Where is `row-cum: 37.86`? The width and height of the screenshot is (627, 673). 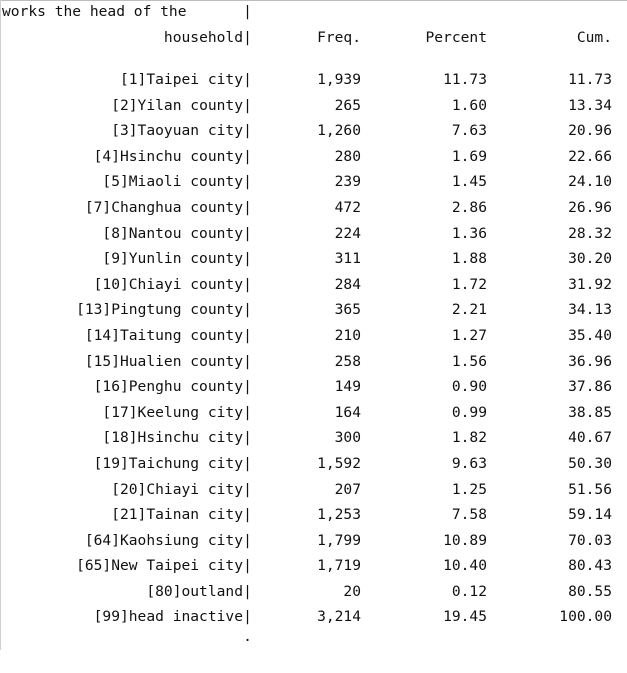 row-cum: 37.86 is located at coordinates (590, 387).